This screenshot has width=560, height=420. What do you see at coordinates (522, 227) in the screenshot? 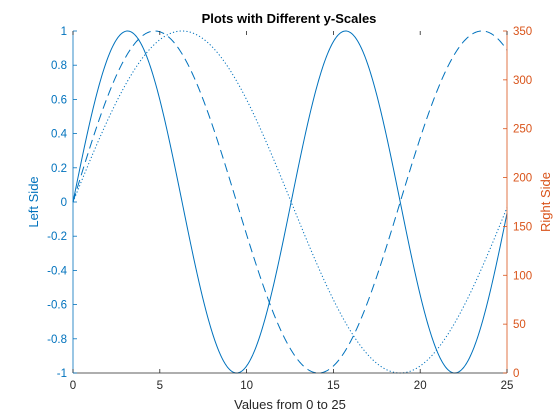
I see `y-right-tick-label: 150` at bounding box center [522, 227].